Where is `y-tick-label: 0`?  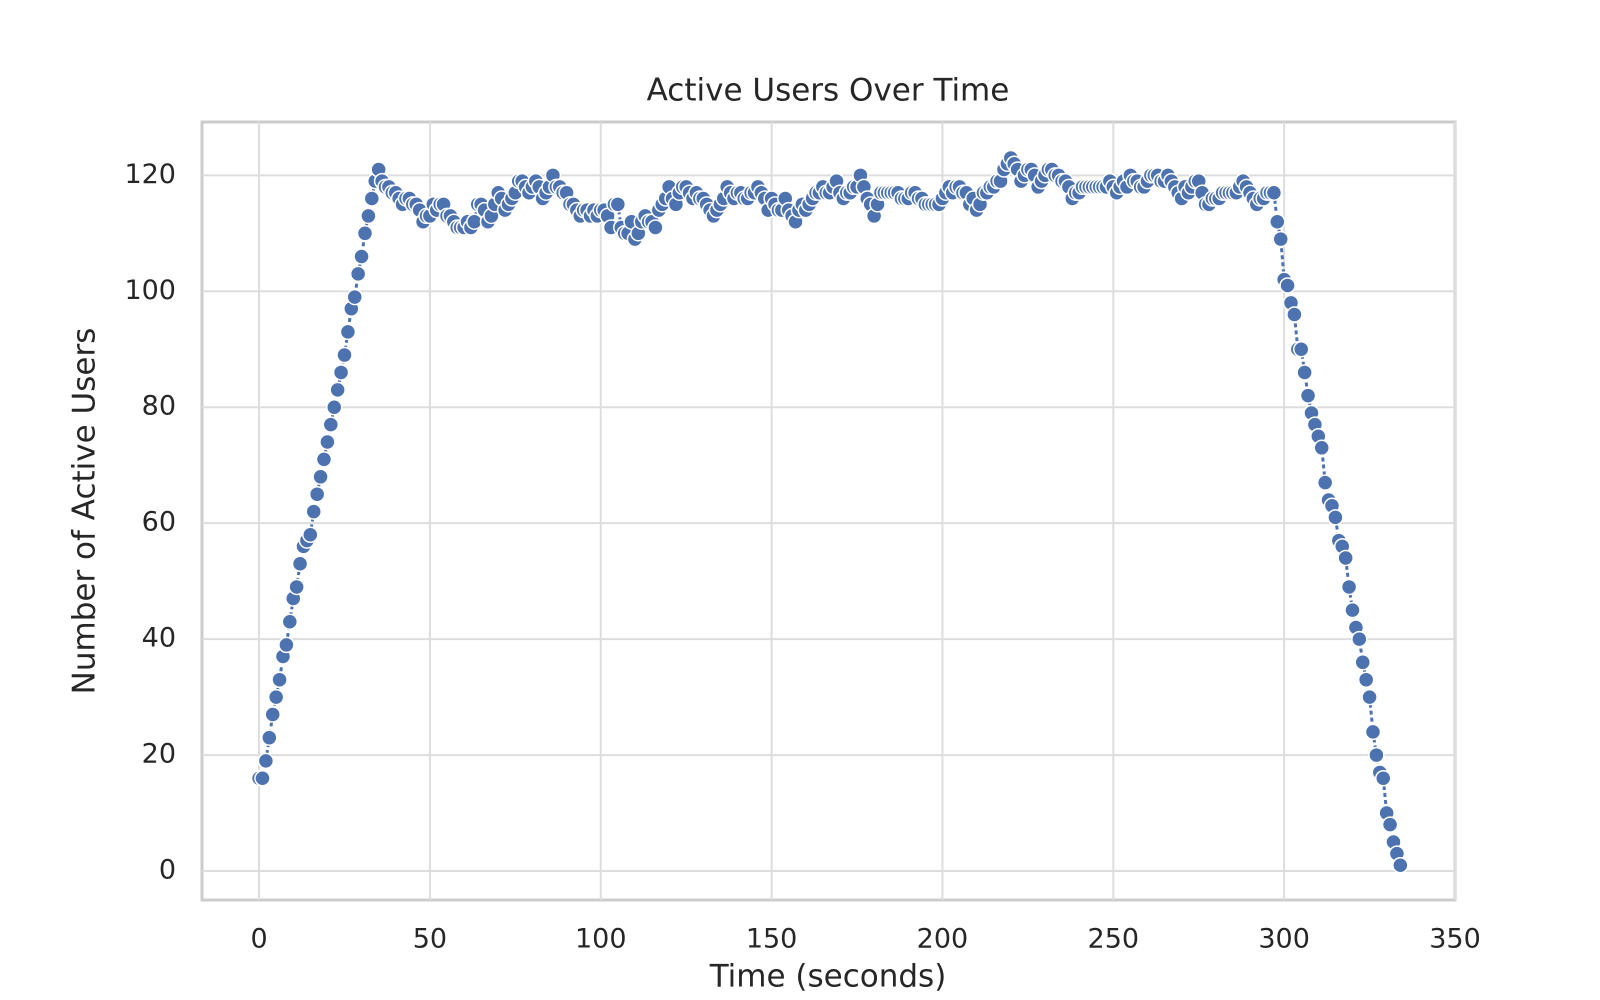
y-tick-label: 0 is located at coordinates (167, 870).